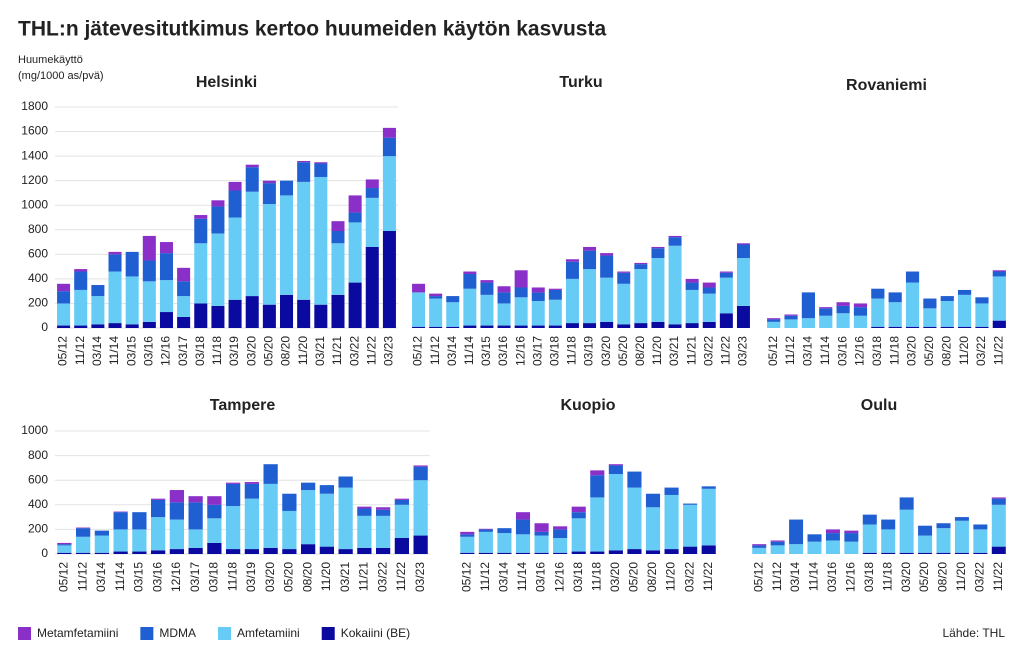 This screenshot has height=662, width=1024. Describe the element at coordinates (974, 633) in the screenshot. I see `source: Lähde: THL` at that location.